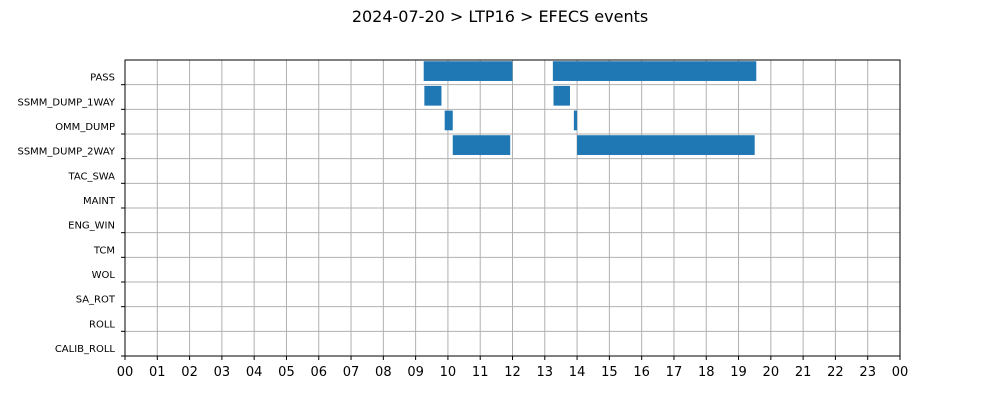  Describe the element at coordinates (104, 250) in the screenshot. I see `y-tick-label: TCM` at that location.